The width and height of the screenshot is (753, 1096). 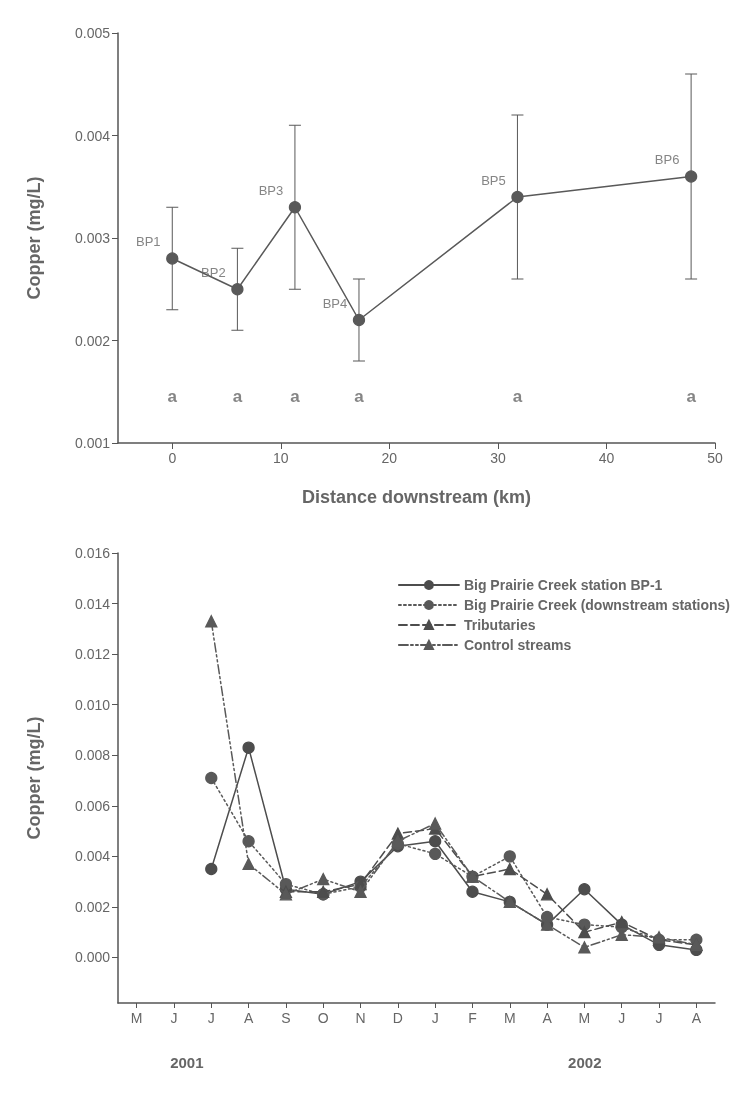 What do you see at coordinates (148, 241) in the screenshot?
I see `annotation: BP1` at bounding box center [148, 241].